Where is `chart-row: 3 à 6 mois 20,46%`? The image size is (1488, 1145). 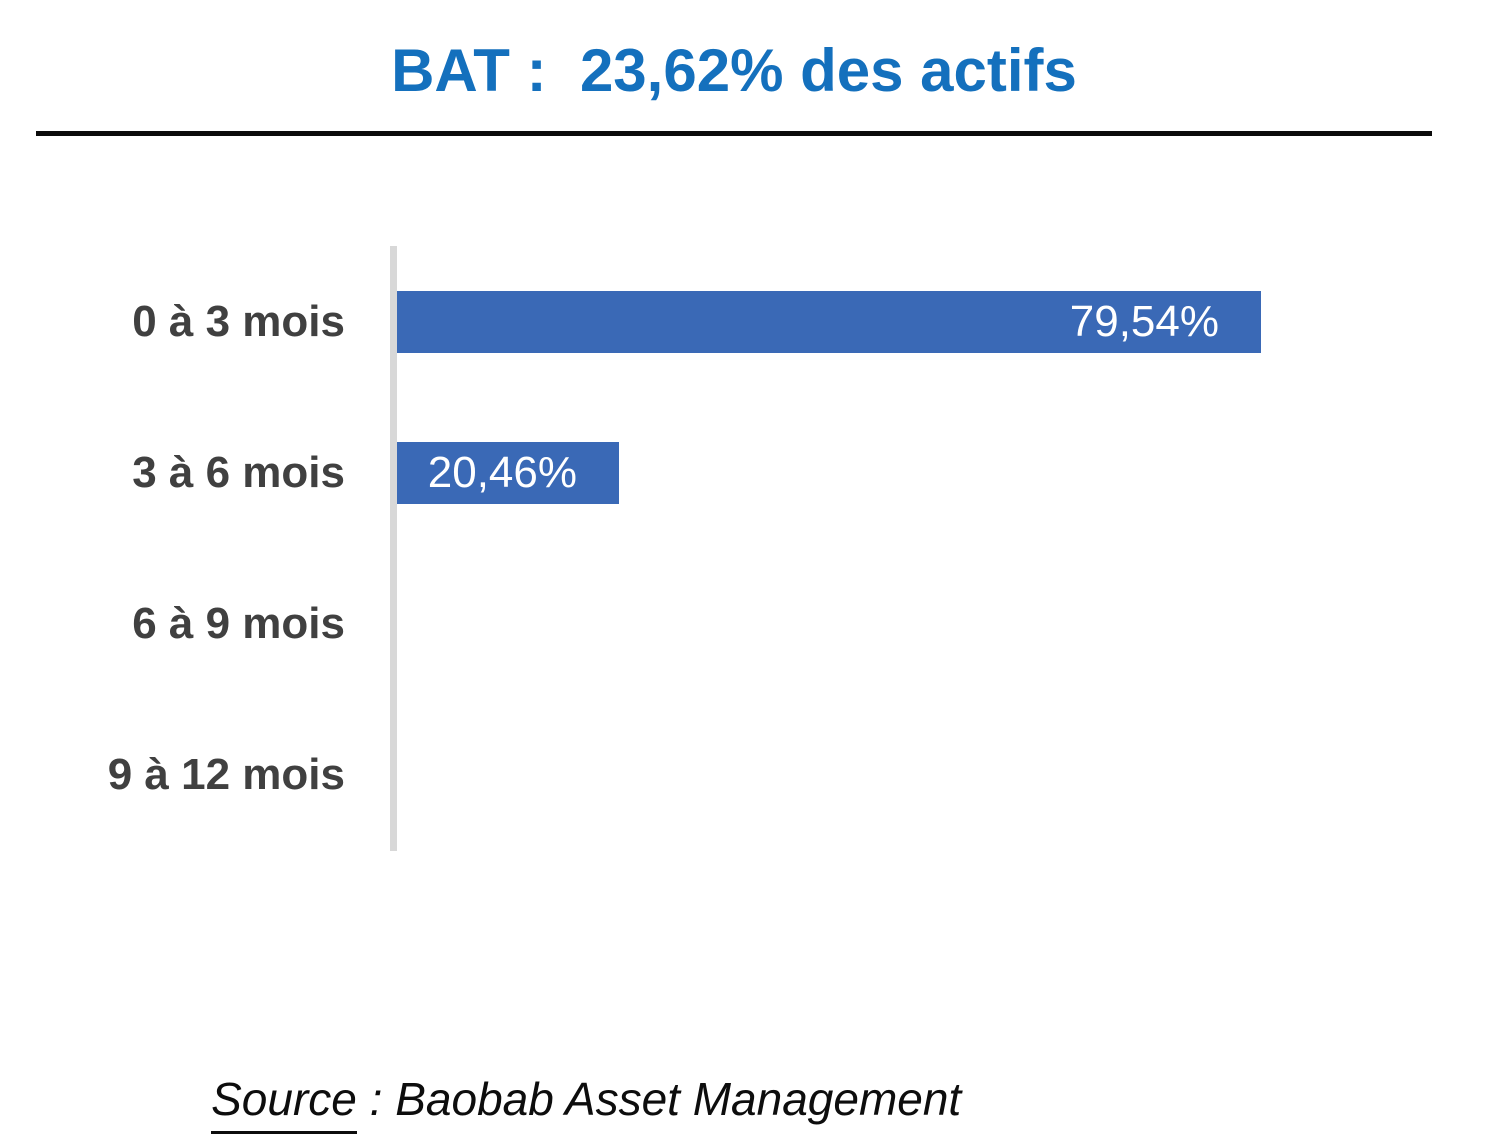 chart-row: 3 à 6 mois 20,46% is located at coordinates (744, 472).